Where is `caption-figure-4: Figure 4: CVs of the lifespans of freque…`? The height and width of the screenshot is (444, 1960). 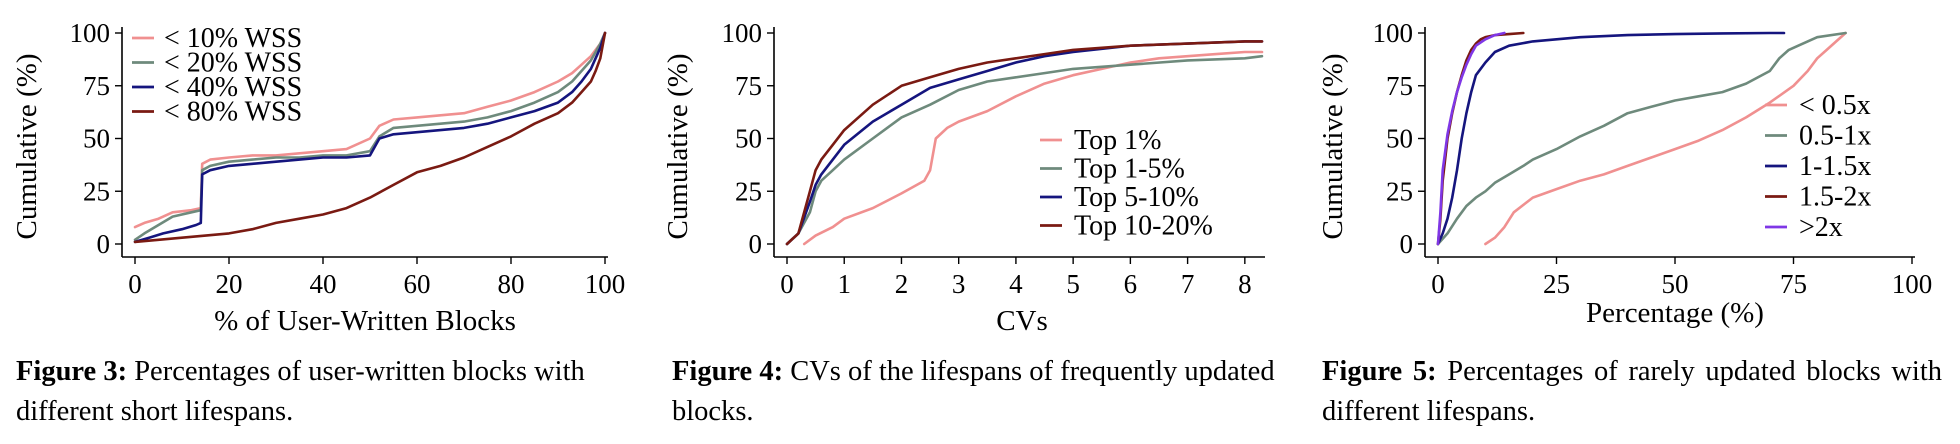 caption-figure-4: Figure 4: CVs of the lifespans of freque… is located at coordinates (982, 392).